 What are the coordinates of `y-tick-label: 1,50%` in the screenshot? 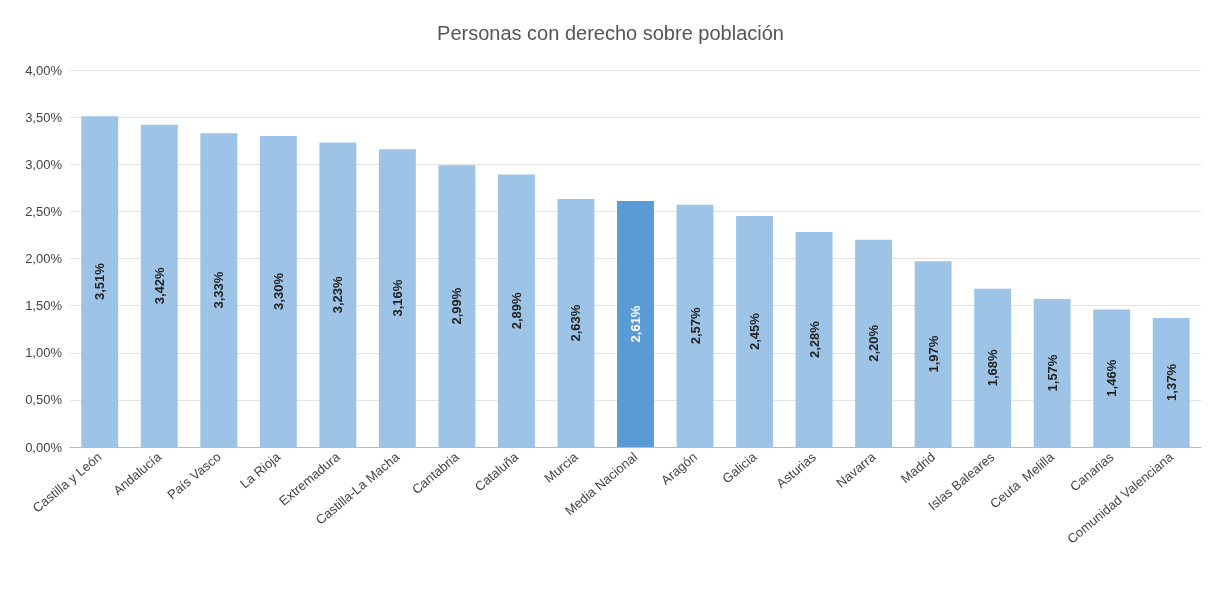 It's located at (44, 306).